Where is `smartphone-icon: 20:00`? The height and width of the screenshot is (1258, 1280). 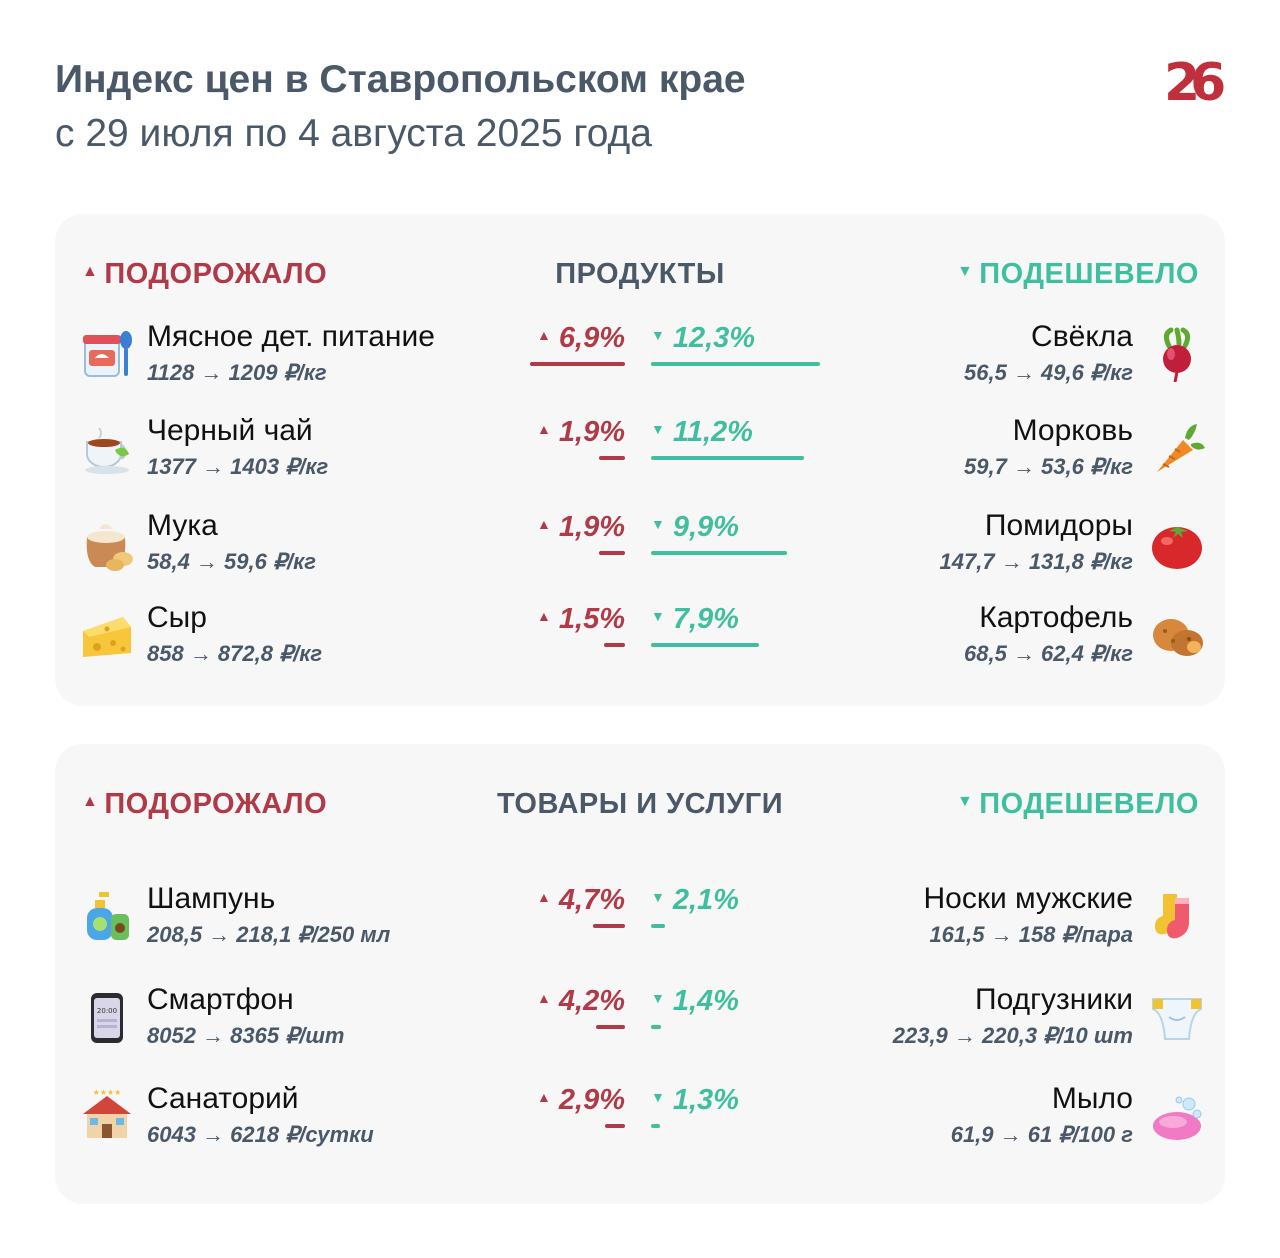
smartphone-icon: 20:00 is located at coordinates (107, 1018).